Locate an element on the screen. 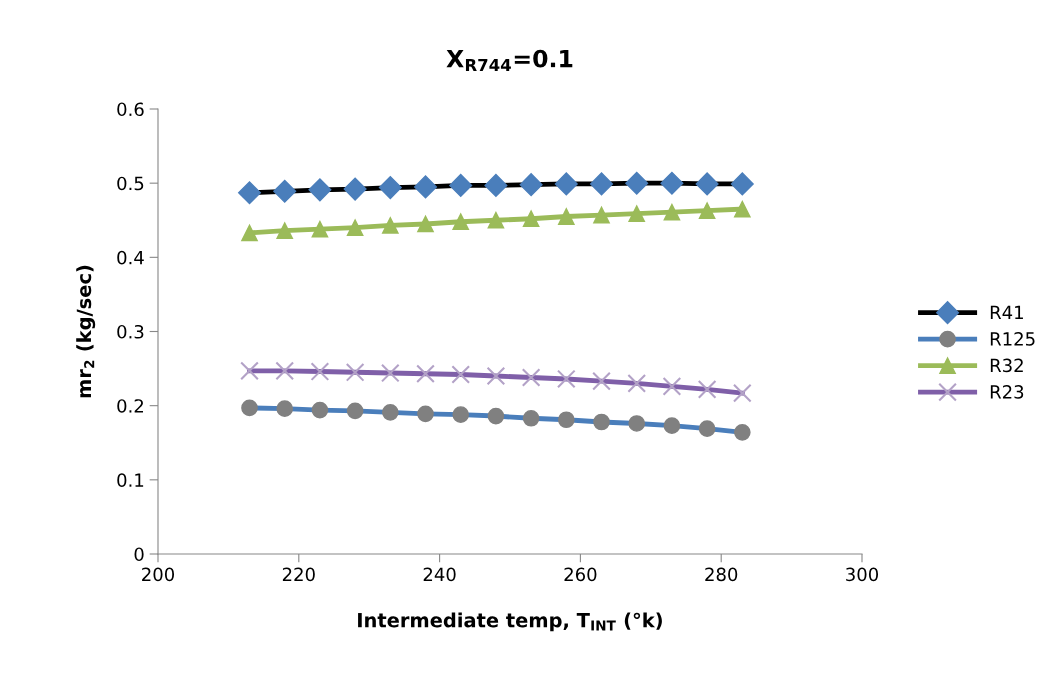 The width and height of the screenshot is (1055, 694). x-tick-label: 280 is located at coordinates (721, 574).